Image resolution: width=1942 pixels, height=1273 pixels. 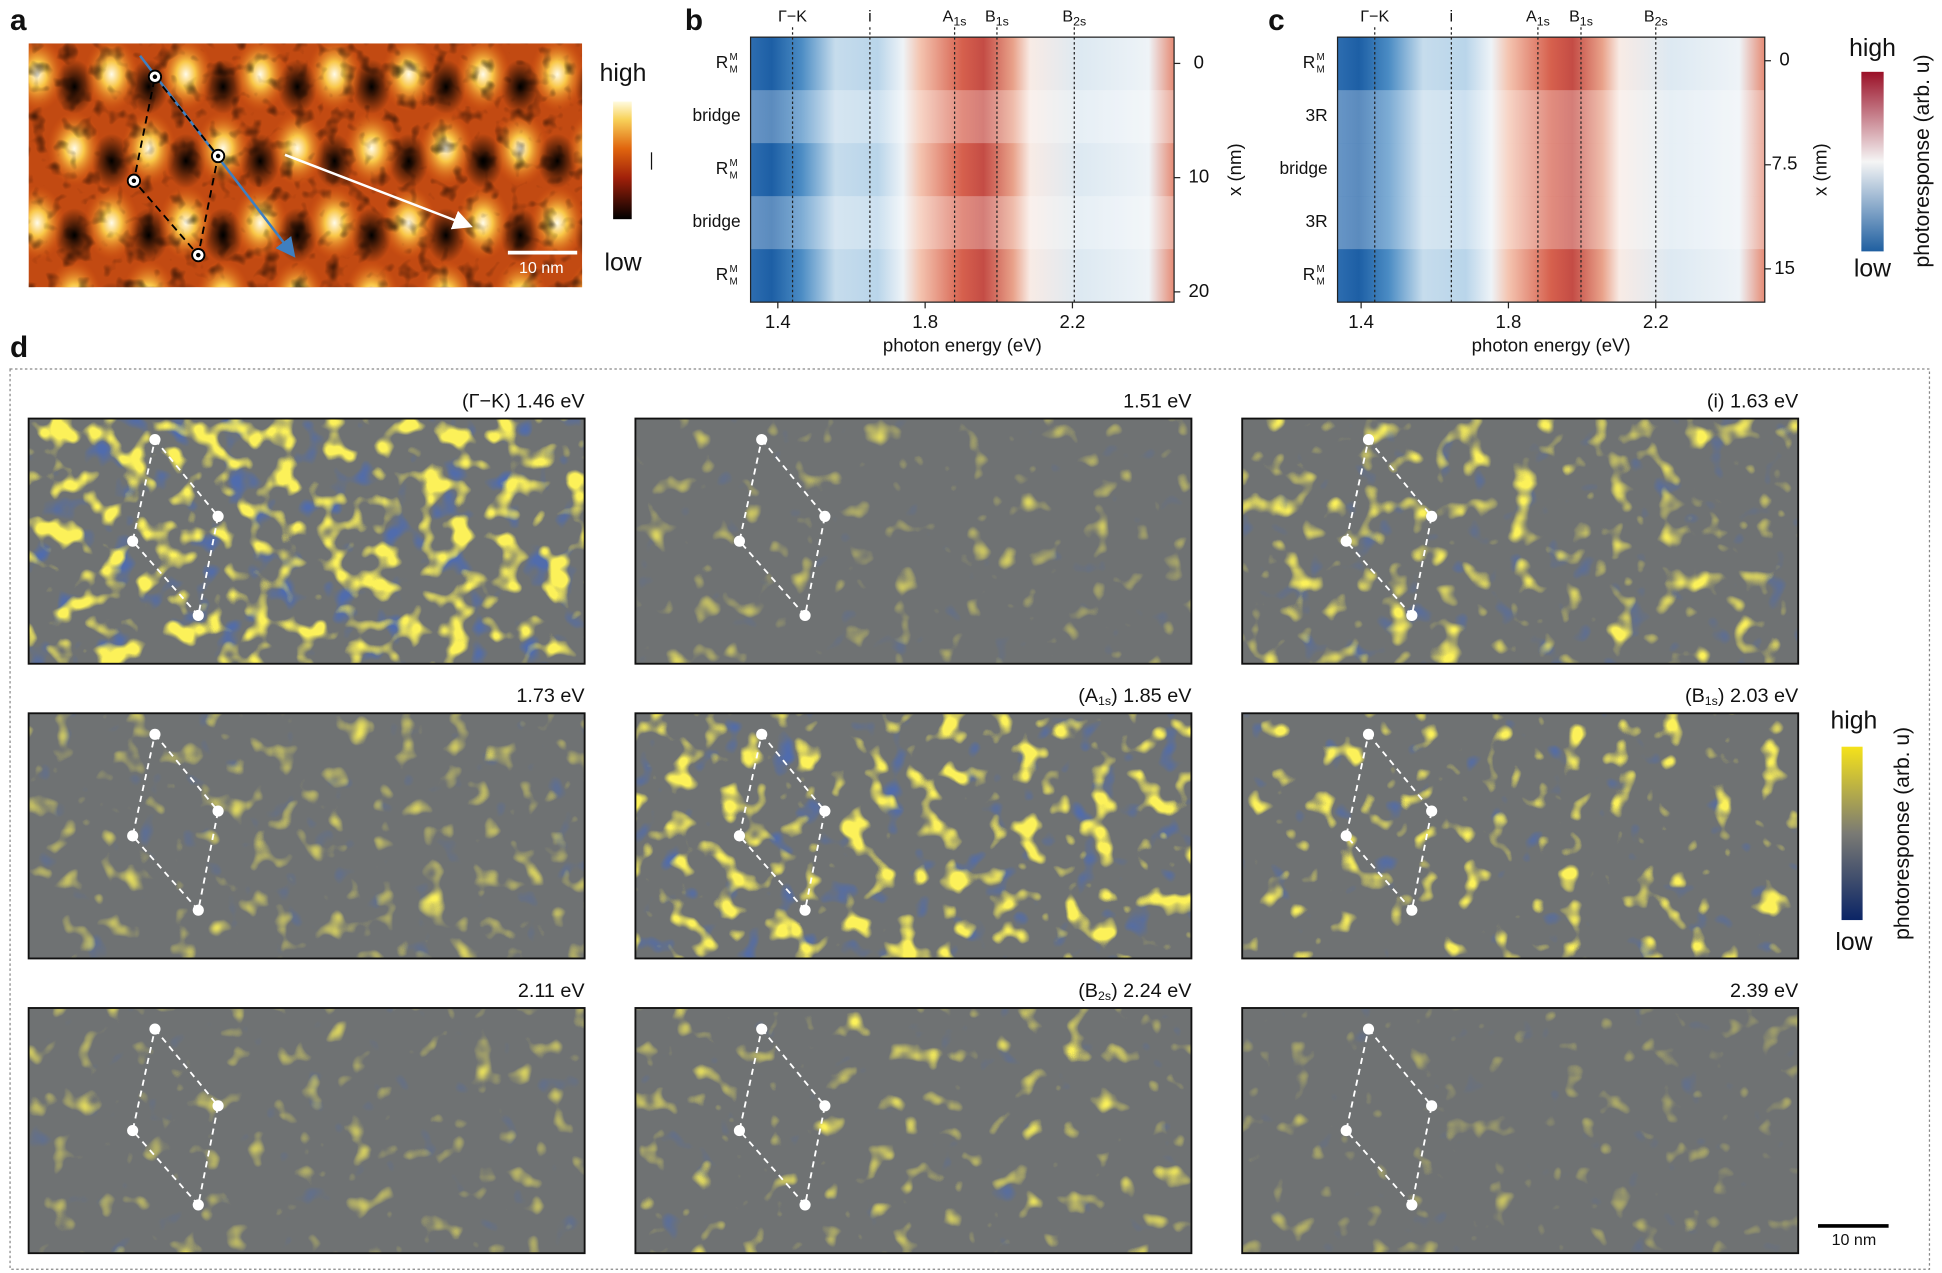 I want to click on map-title: (i) 1.63 eV, so click(x=1753, y=402).